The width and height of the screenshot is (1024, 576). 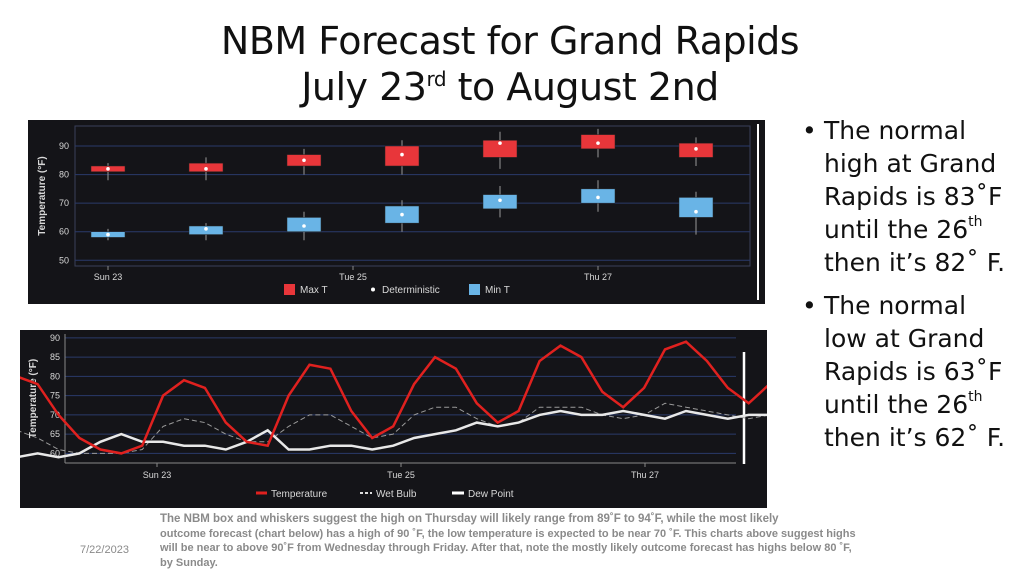 I want to click on max-t-box, so click(x=500, y=149).